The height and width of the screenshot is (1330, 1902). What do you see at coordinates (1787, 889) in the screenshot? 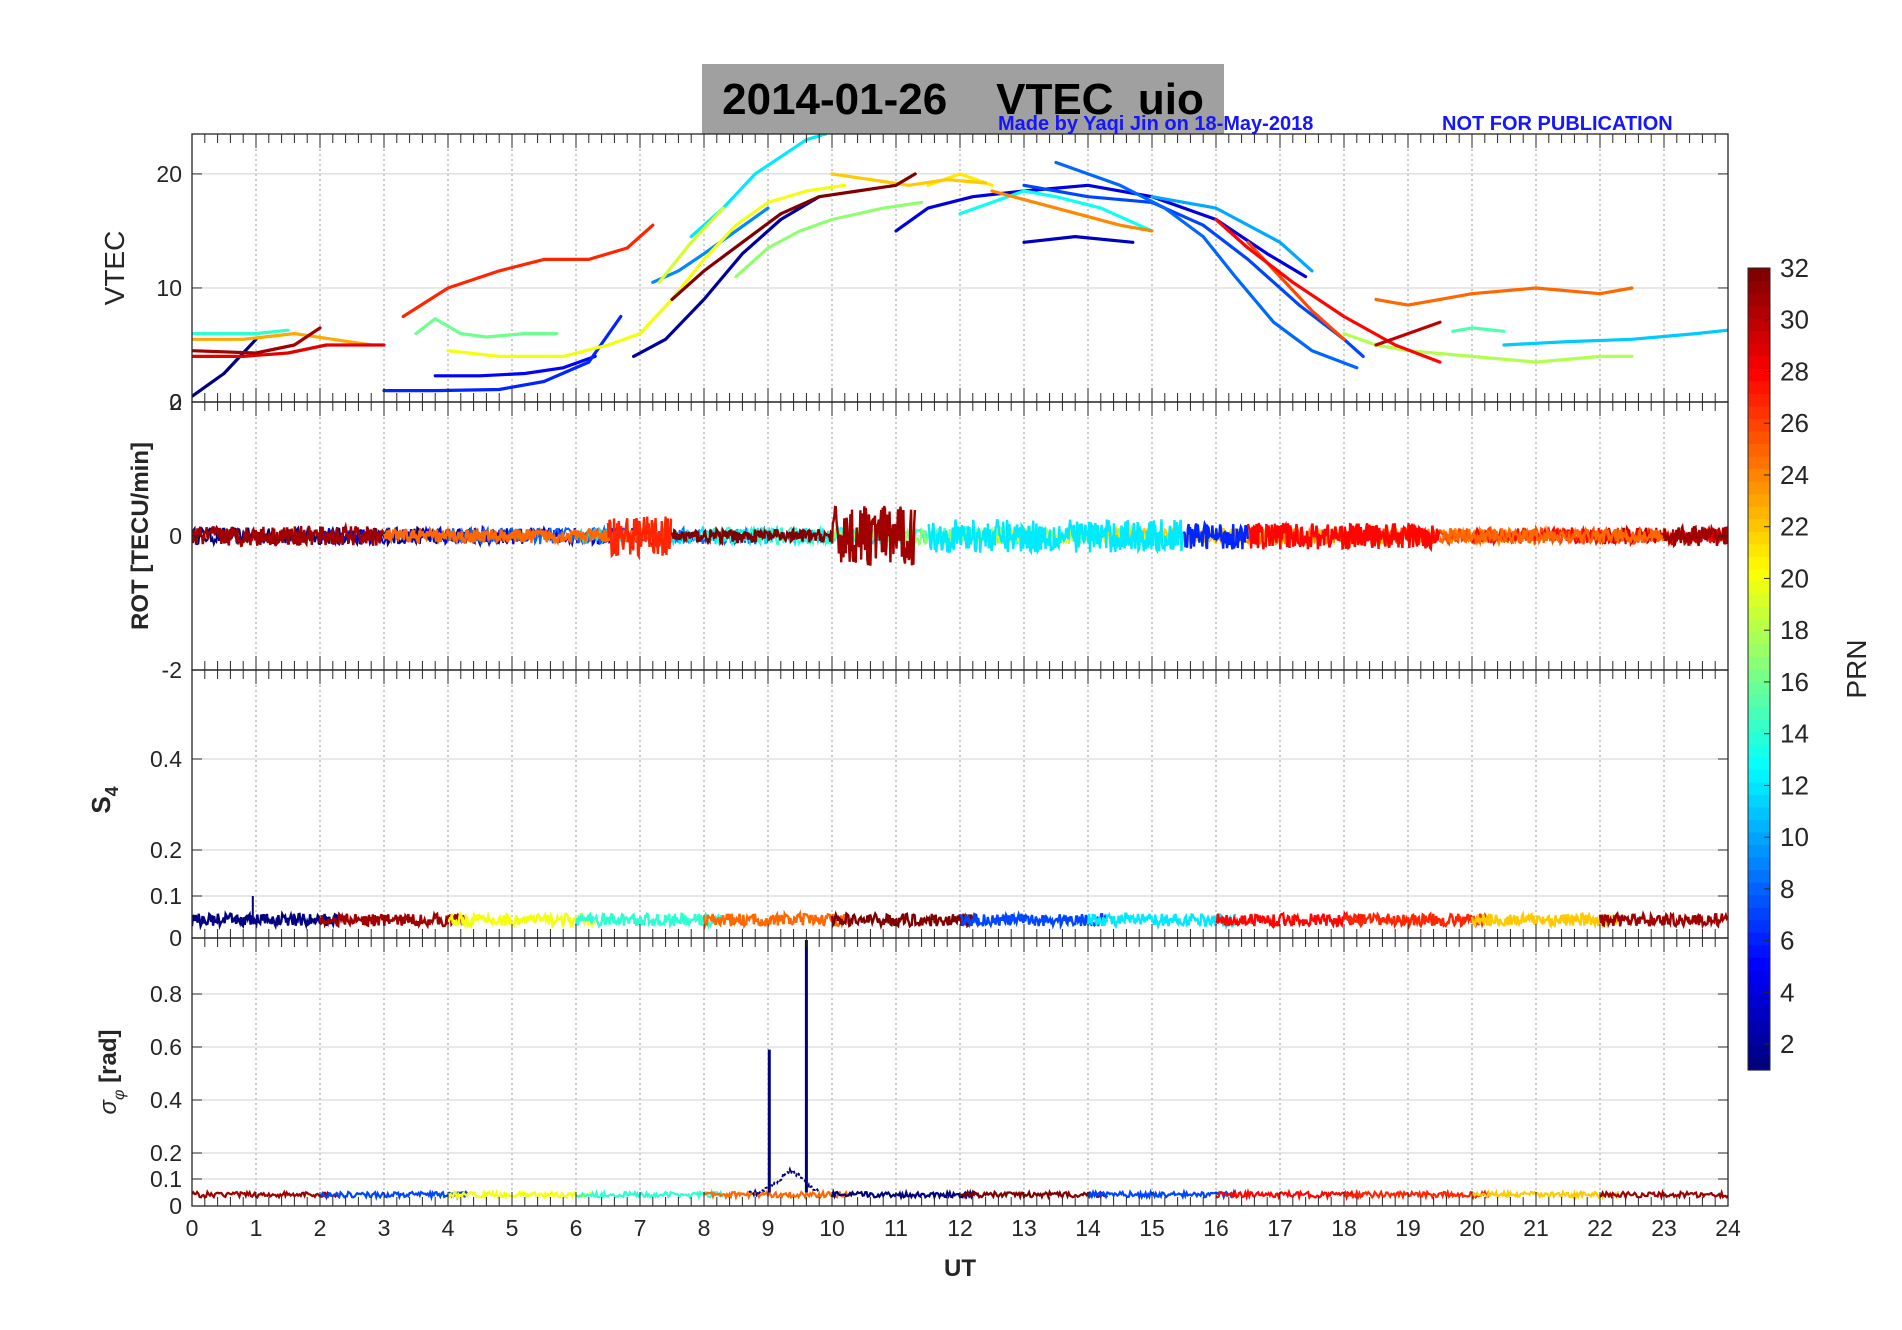
I see `colorbar-tick-label: 8` at bounding box center [1787, 889].